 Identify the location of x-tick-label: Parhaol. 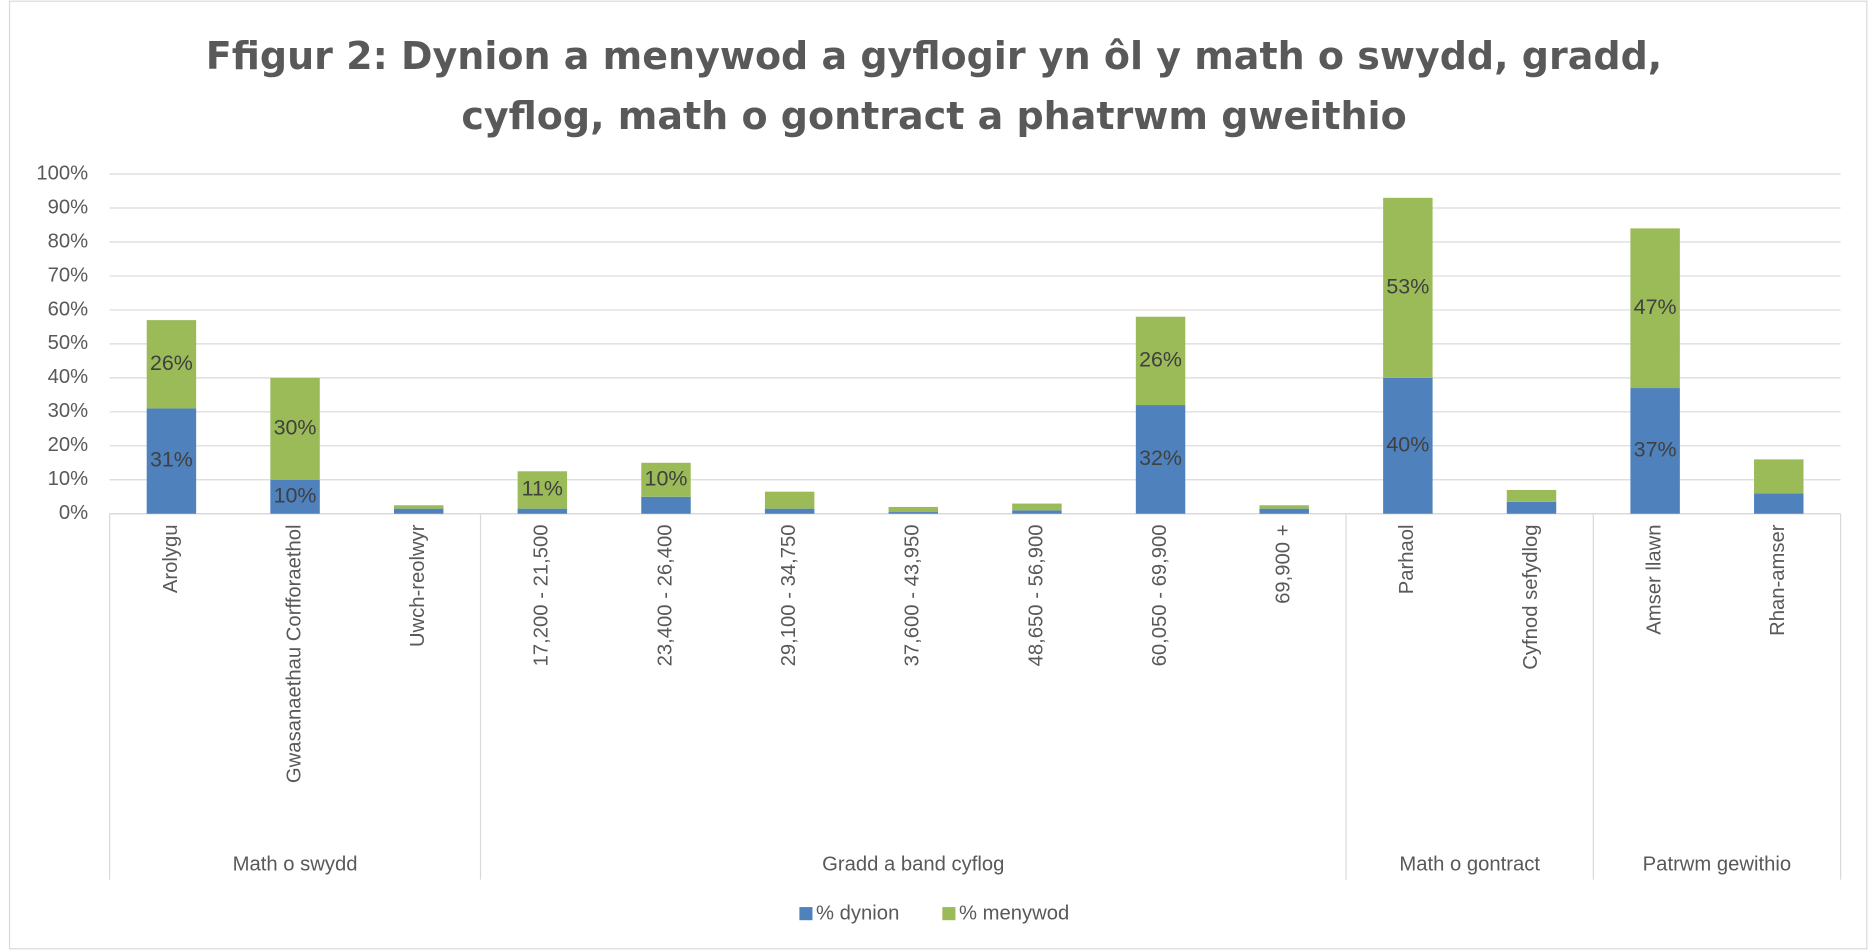
(1407, 559).